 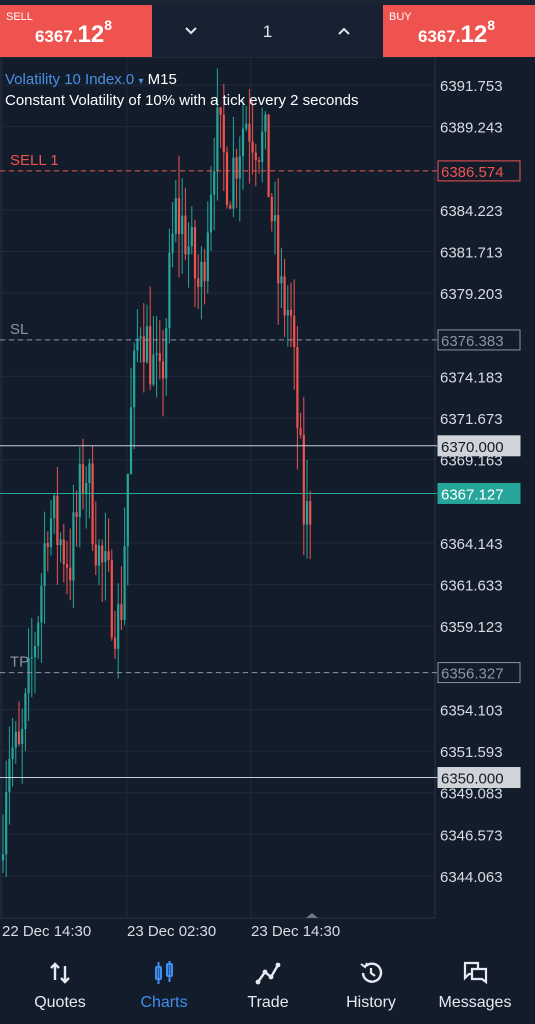 What do you see at coordinates (164, 972) in the screenshot?
I see `charts-icon` at bounding box center [164, 972].